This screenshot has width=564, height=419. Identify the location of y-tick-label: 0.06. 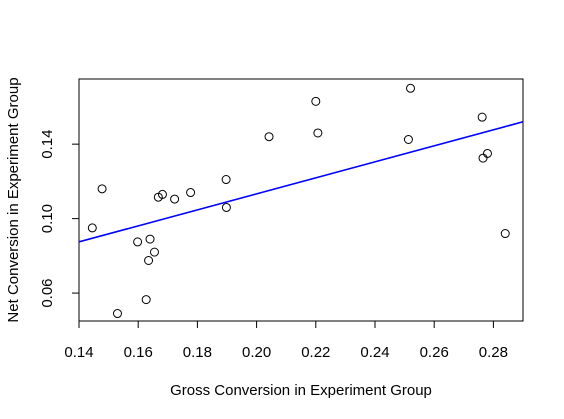
(47, 292).